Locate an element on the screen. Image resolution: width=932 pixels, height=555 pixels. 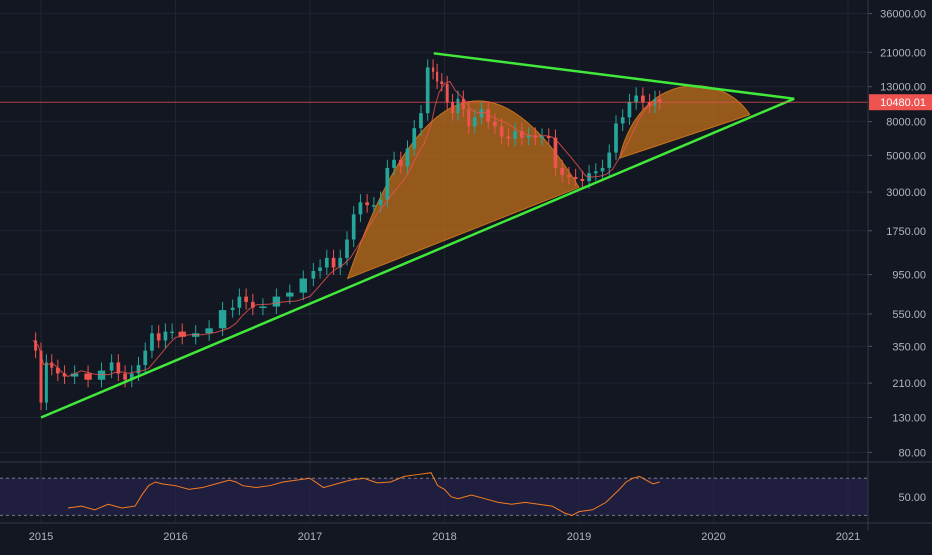
x-tick-label: 2015 is located at coordinates (41, 537).